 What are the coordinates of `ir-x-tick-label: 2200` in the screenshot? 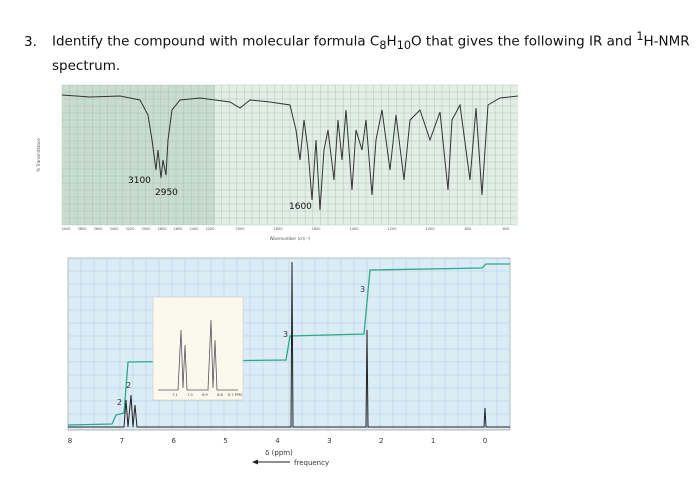 It's located at (210, 229).